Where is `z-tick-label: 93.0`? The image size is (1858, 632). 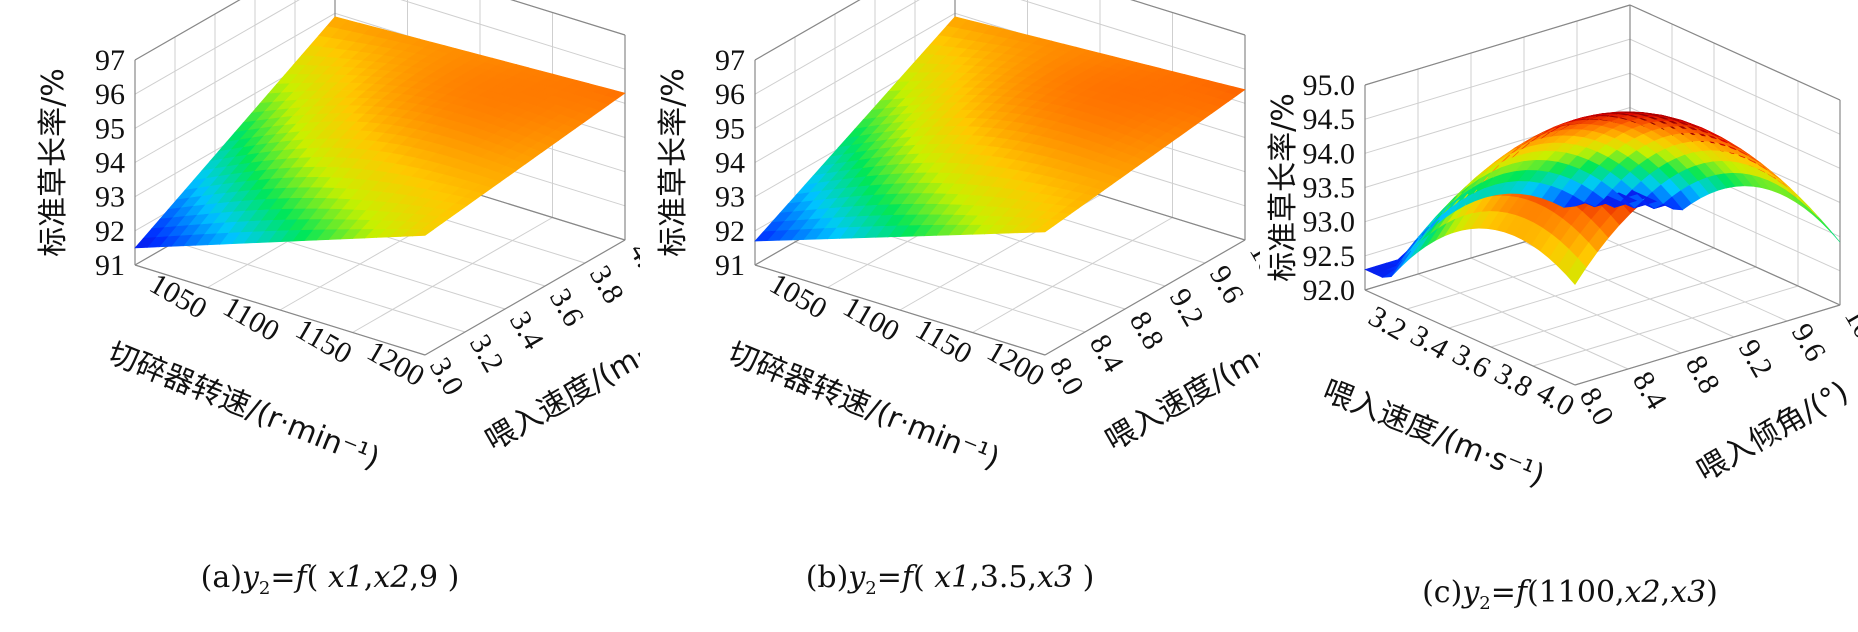 z-tick-label: 93.0 is located at coordinates (1329, 222).